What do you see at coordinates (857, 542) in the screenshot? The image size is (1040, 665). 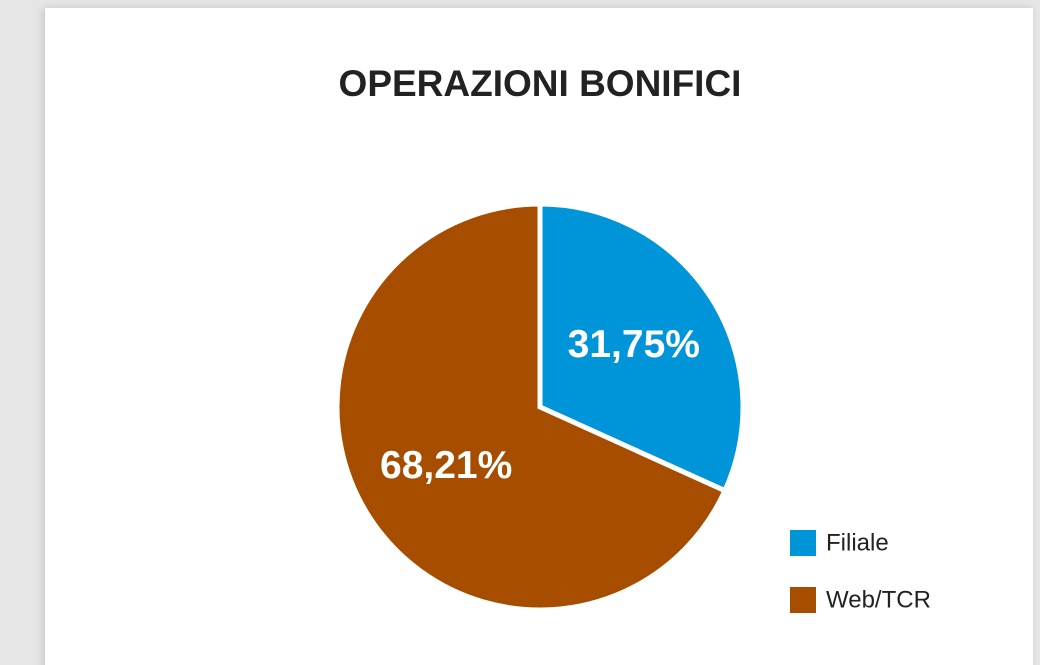 I see `legend-label: Filiale` at bounding box center [857, 542].